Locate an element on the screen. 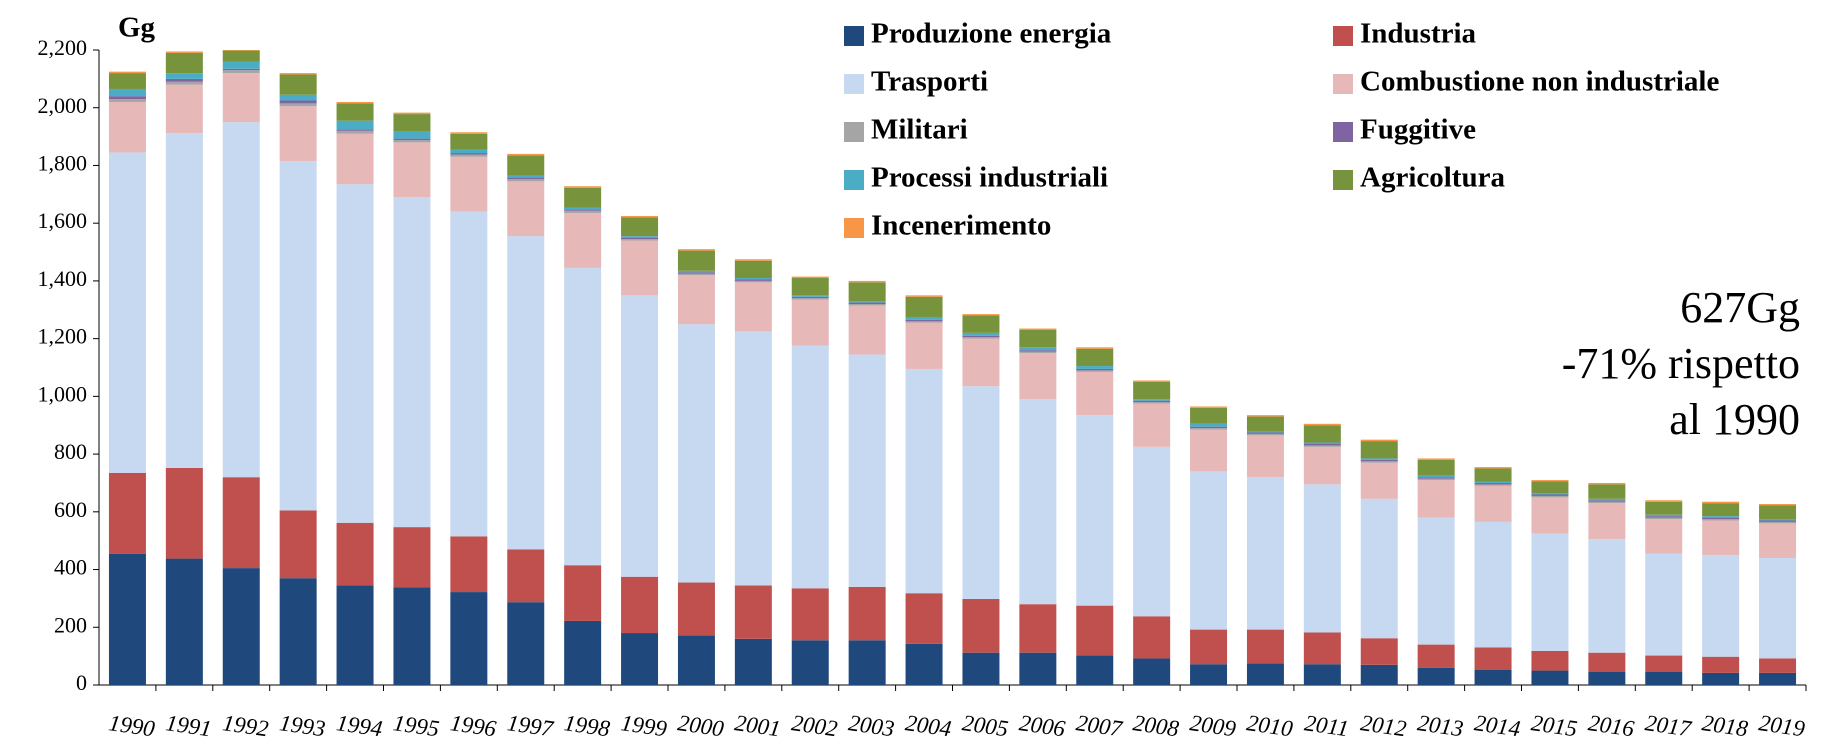 The image size is (1831, 755). x-tick-label: 1993 is located at coordinates (302, 725).